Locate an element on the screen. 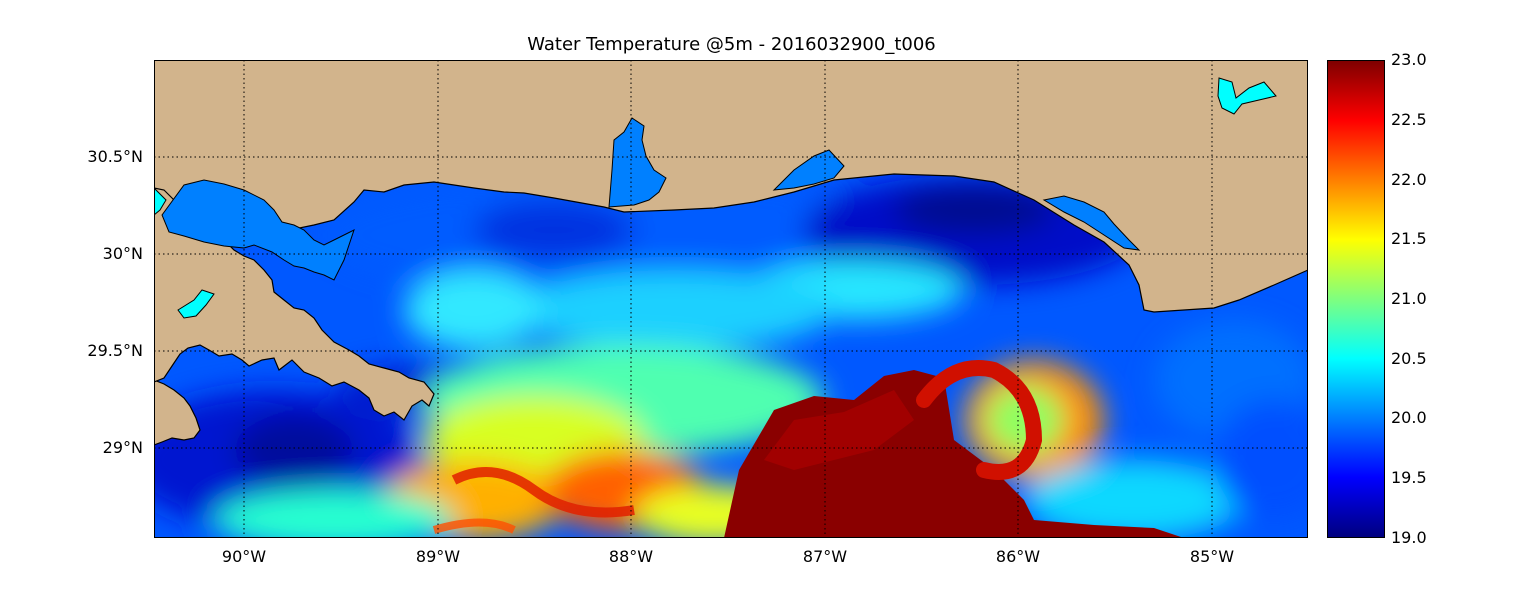  lon-label: 86°W is located at coordinates (1018, 556).